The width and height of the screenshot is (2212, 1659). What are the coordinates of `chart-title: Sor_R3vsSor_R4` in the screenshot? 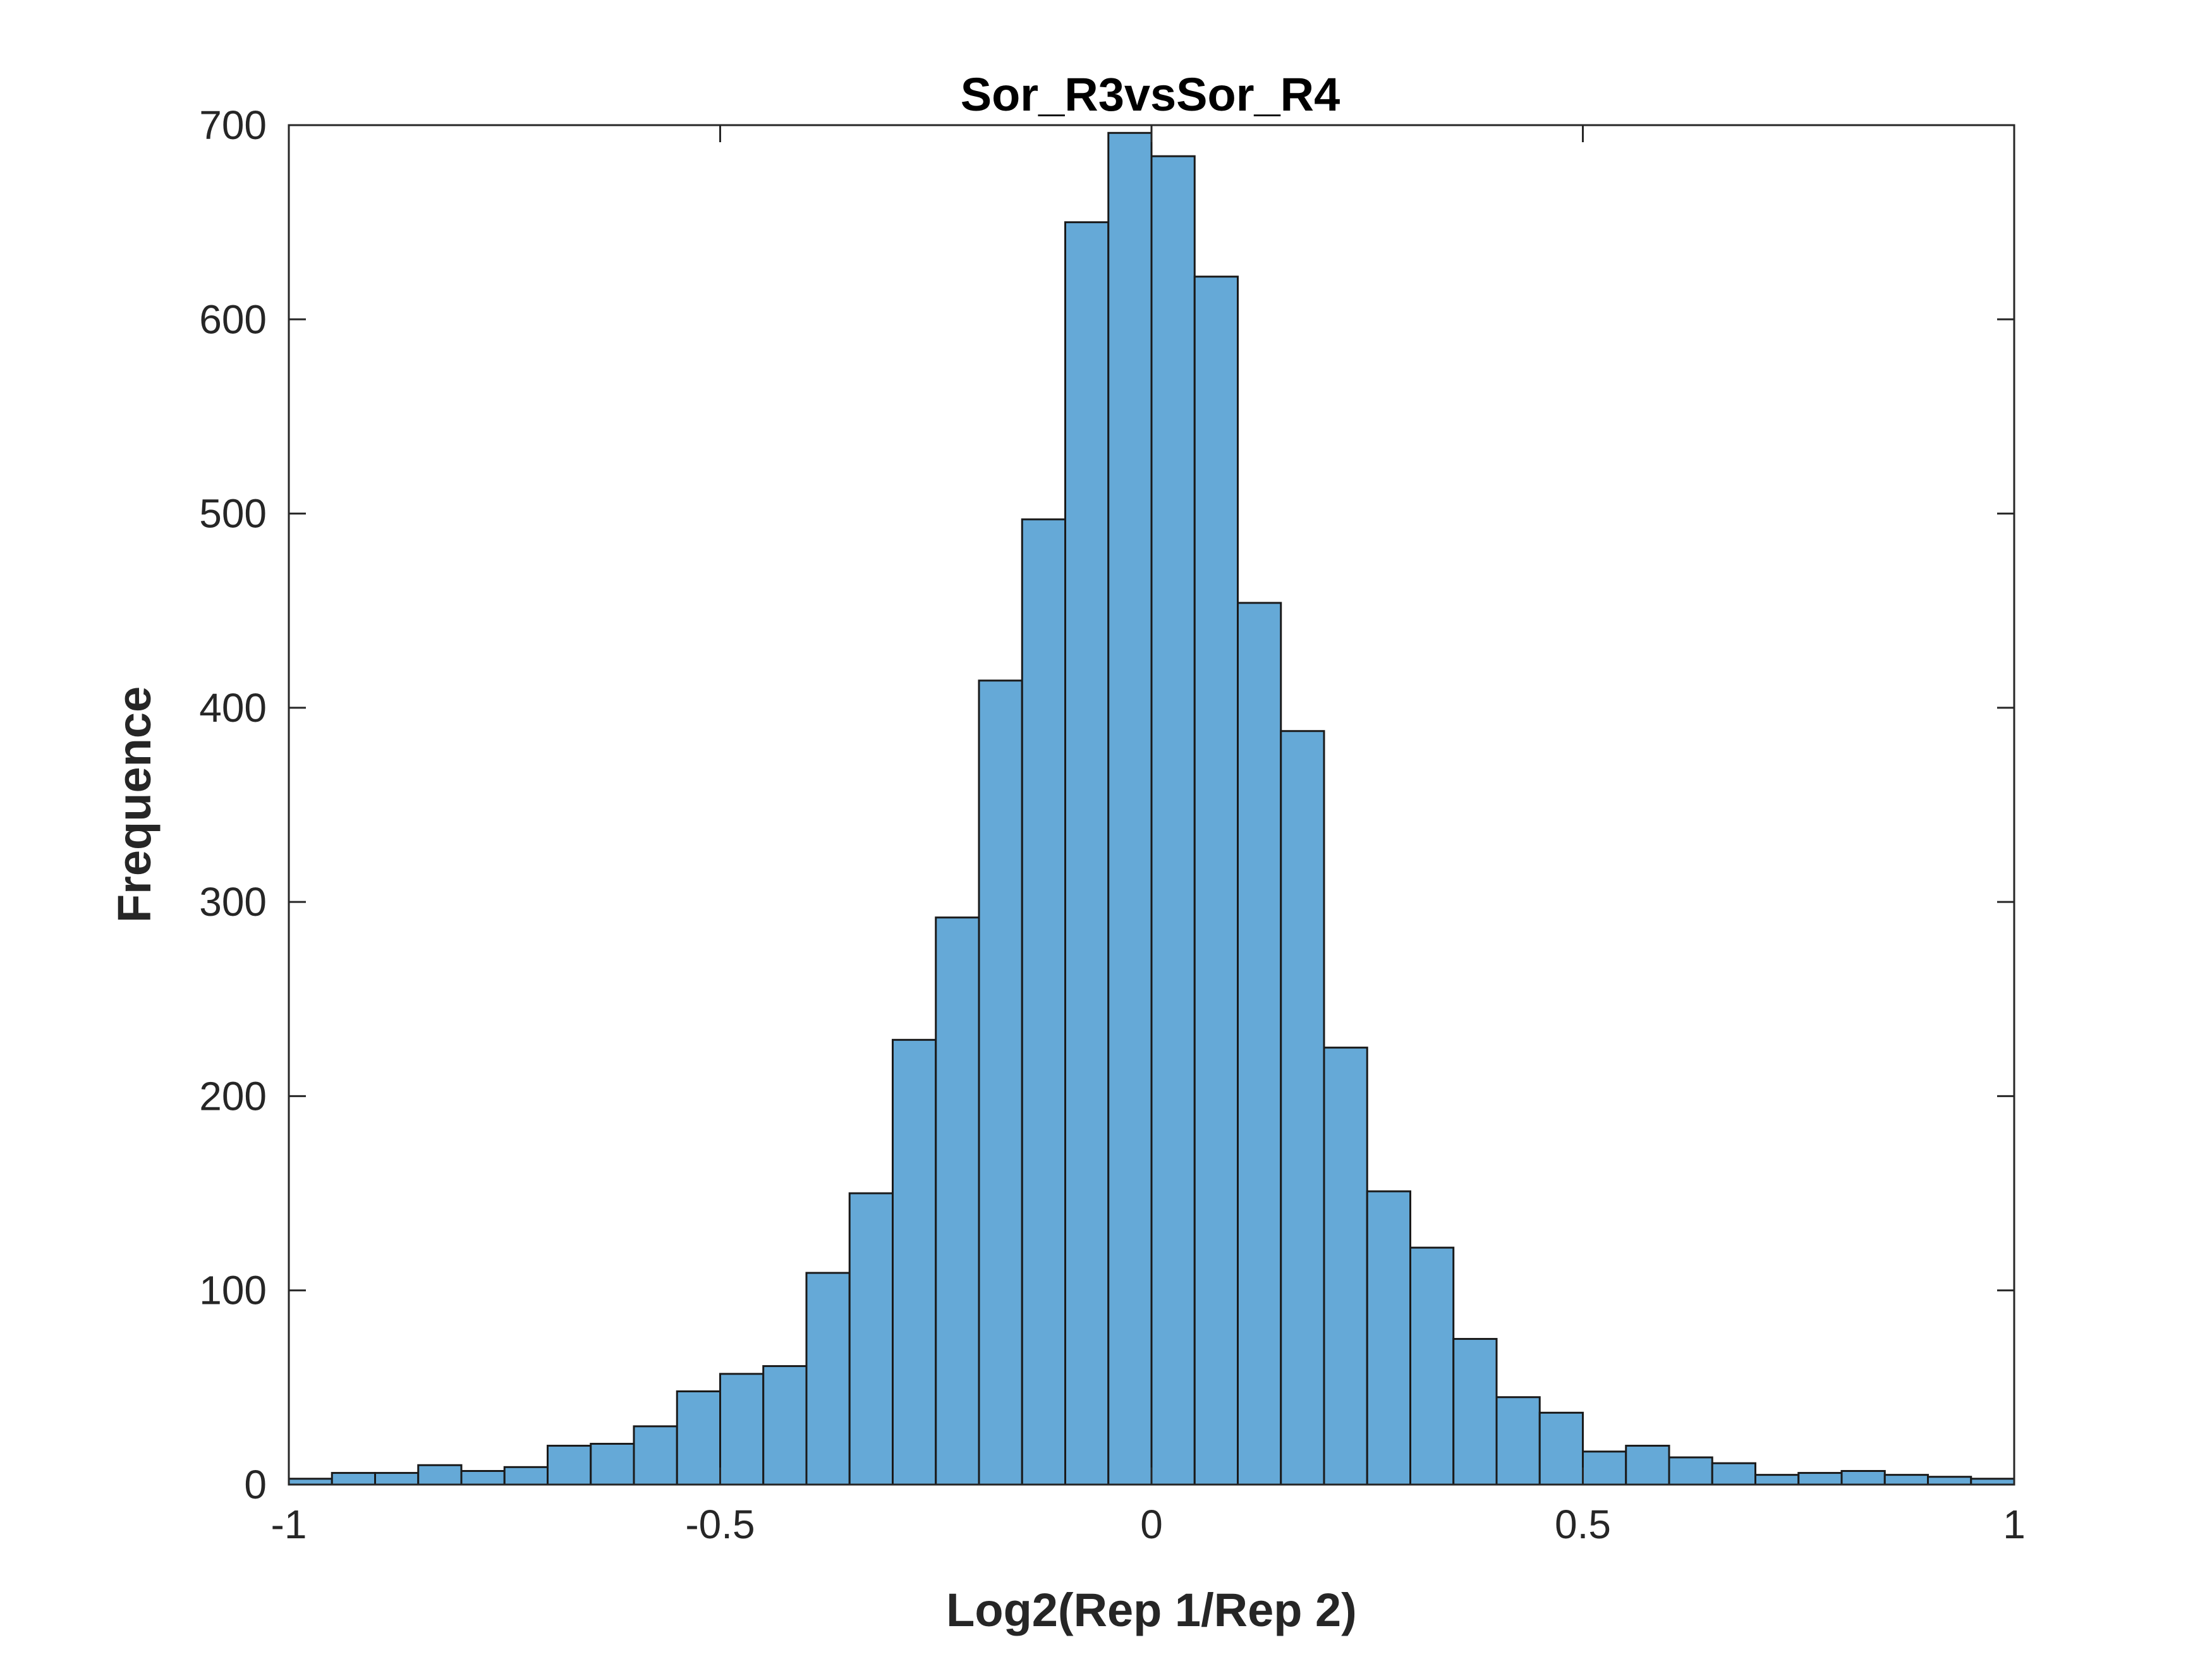 It's located at (1150, 95).